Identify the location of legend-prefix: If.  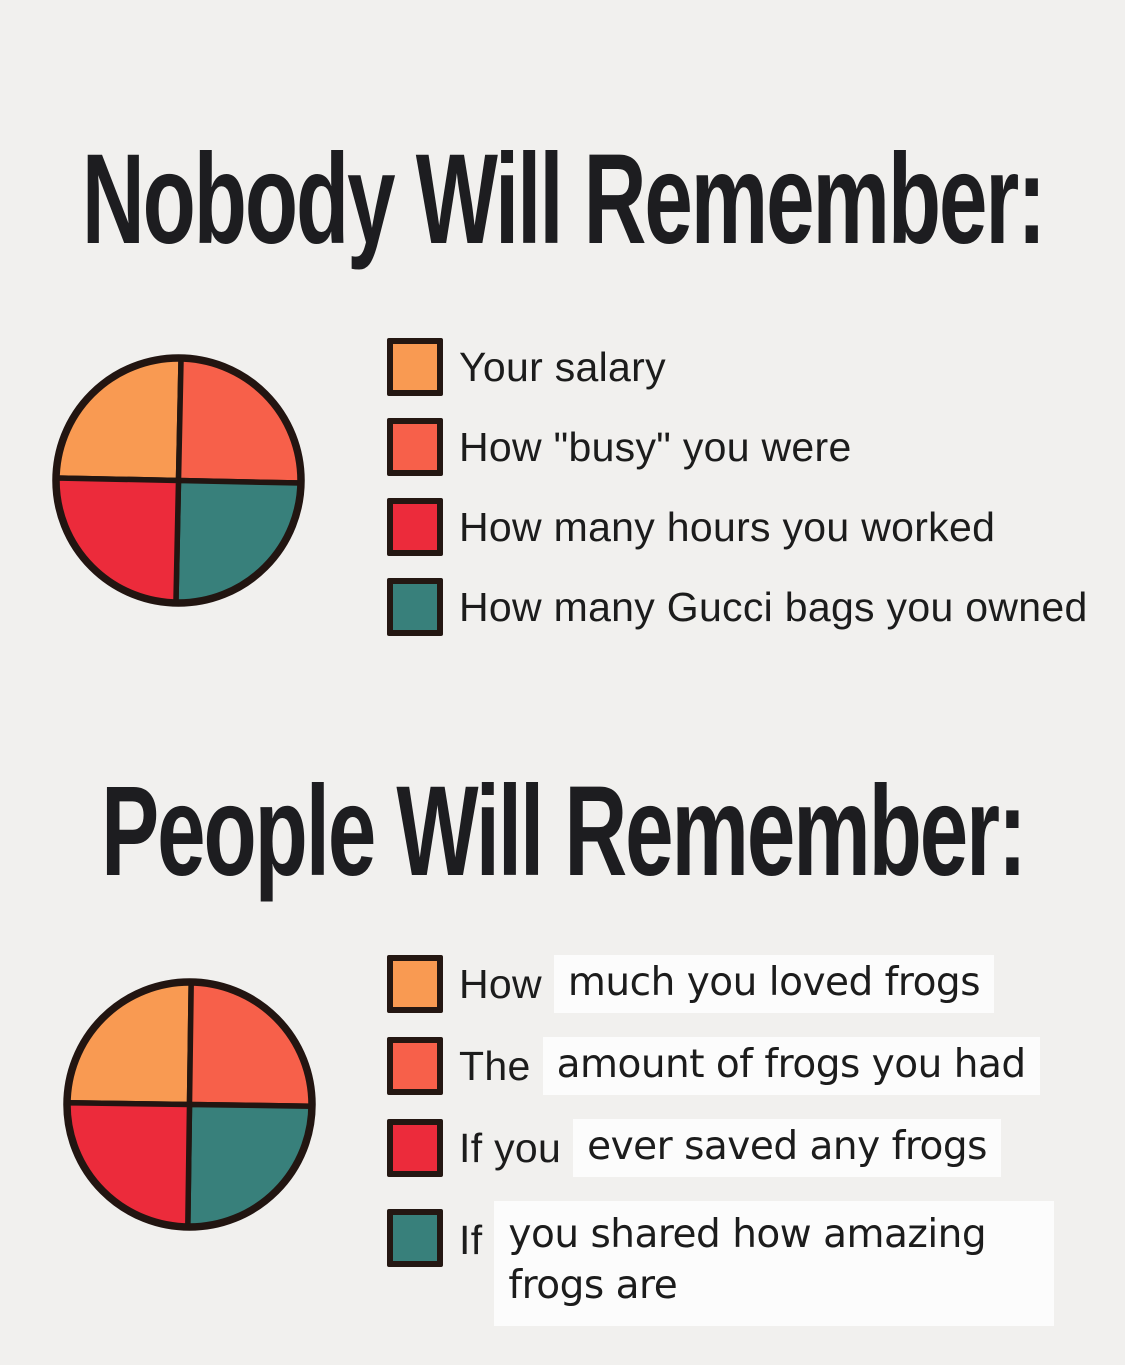
(471, 1240).